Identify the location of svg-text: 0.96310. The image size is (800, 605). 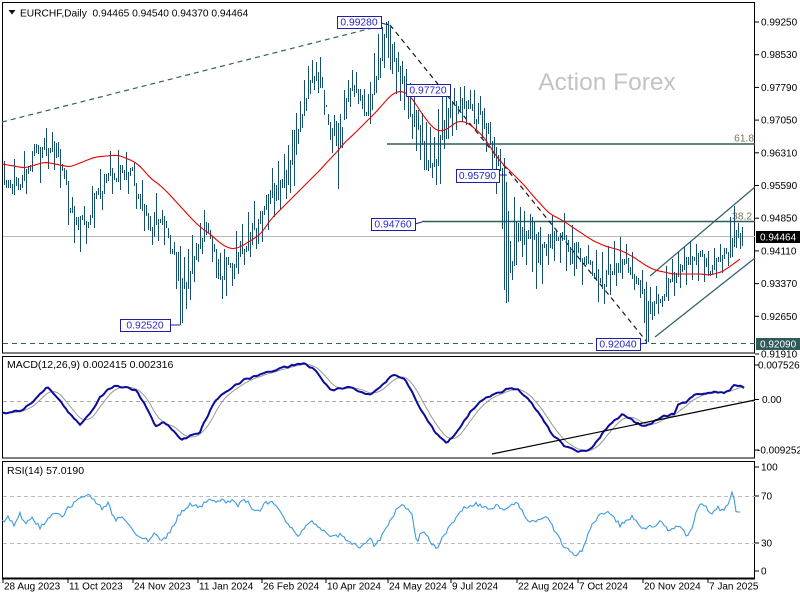
(779, 153).